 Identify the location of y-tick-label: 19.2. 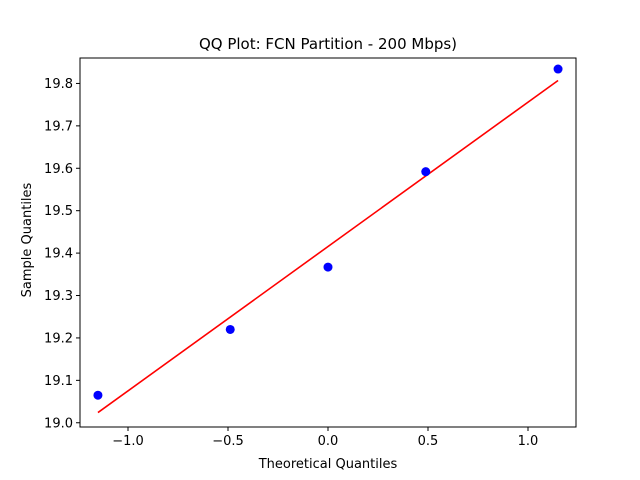
(58, 338).